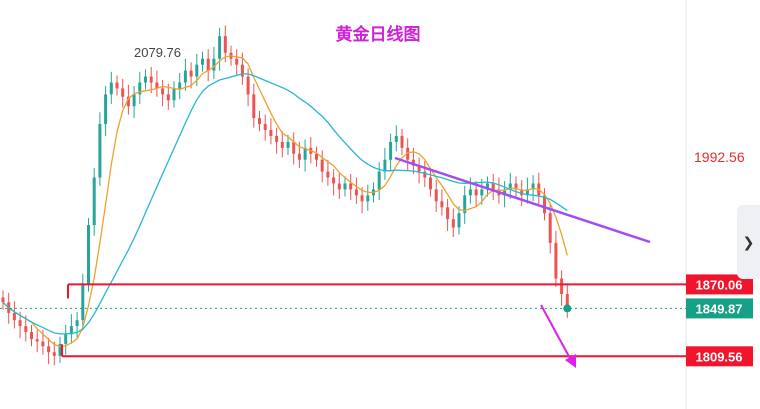 Image resolution: width=760 pixels, height=409 pixels. What do you see at coordinates (570, 361) in the screenshot?
I see `forecast-arrow-head` at bounding box center [570, 361].